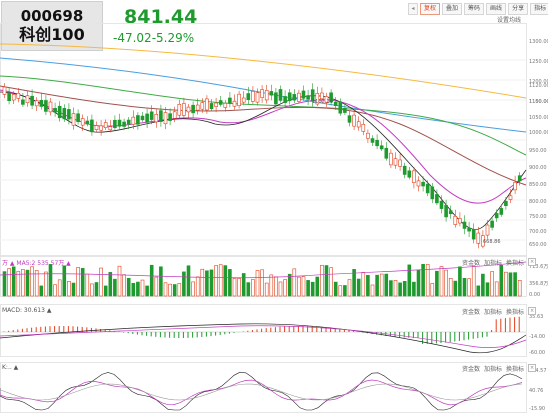 The height and width of the screenshot is (416, 548). Describe the element at coordinates (27, 310) in the screenshot. I see `macd-label: MACD: 30.613 ▲` at that location.